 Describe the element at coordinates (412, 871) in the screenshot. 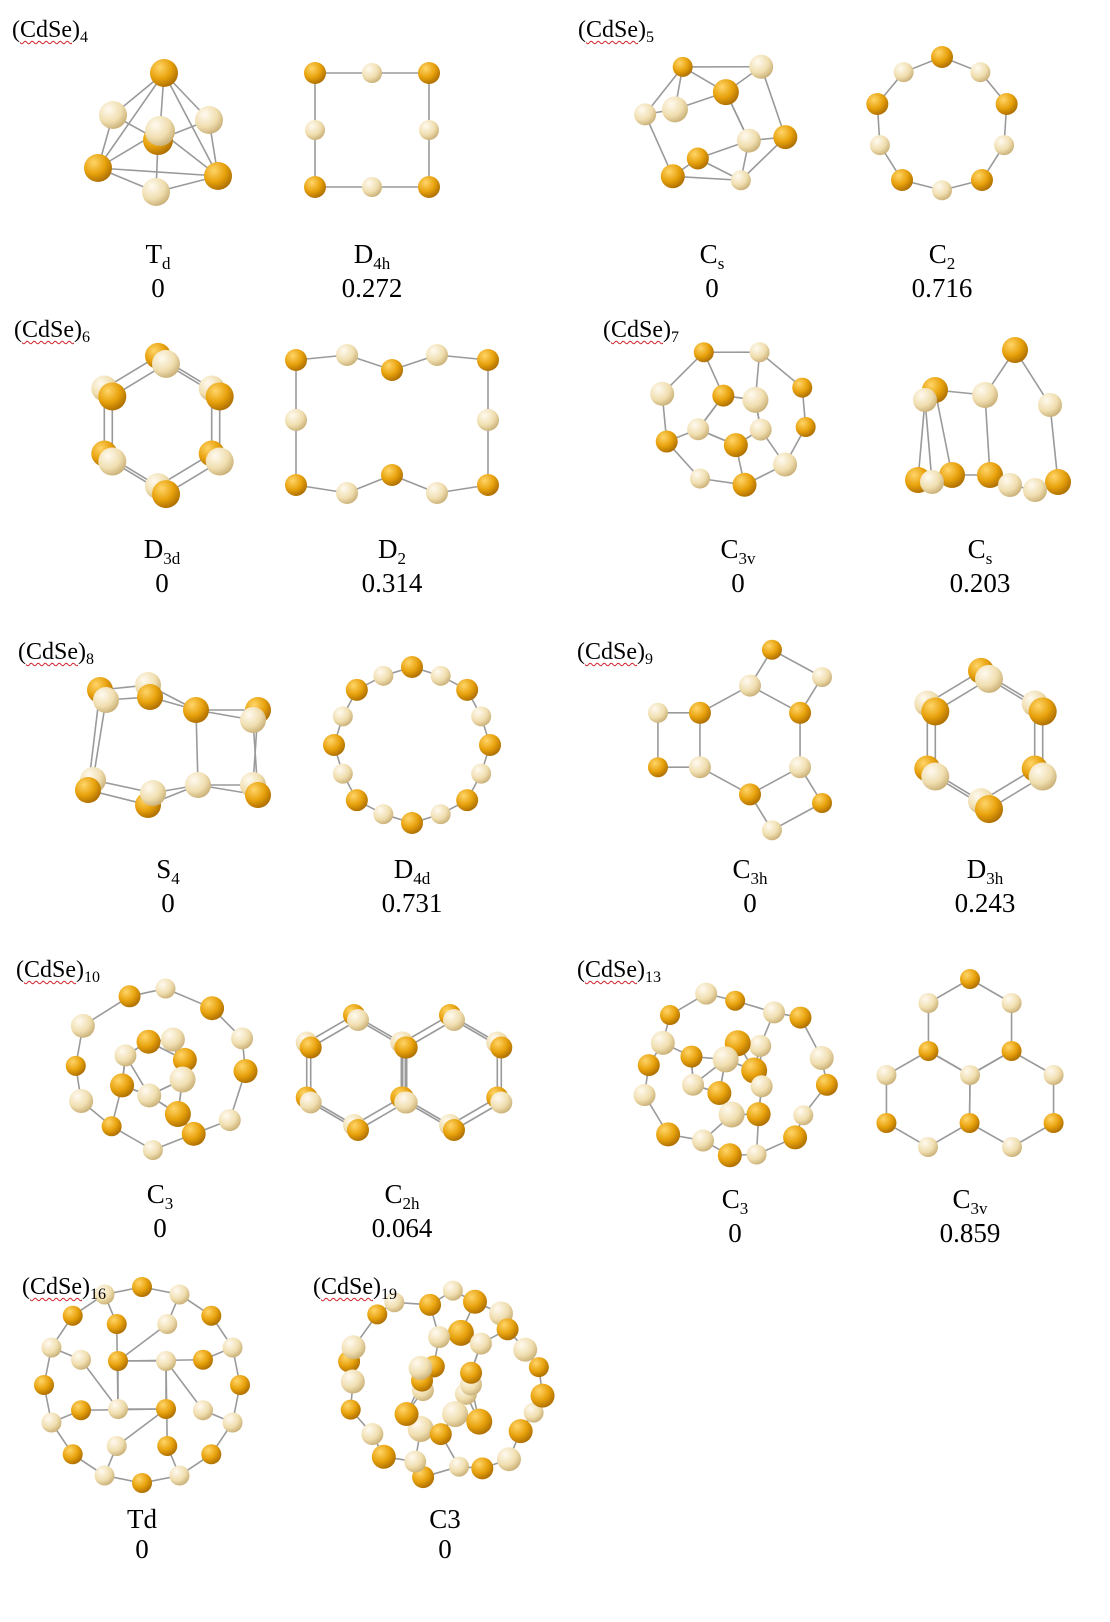

I see `point-group: D4d` at that location.